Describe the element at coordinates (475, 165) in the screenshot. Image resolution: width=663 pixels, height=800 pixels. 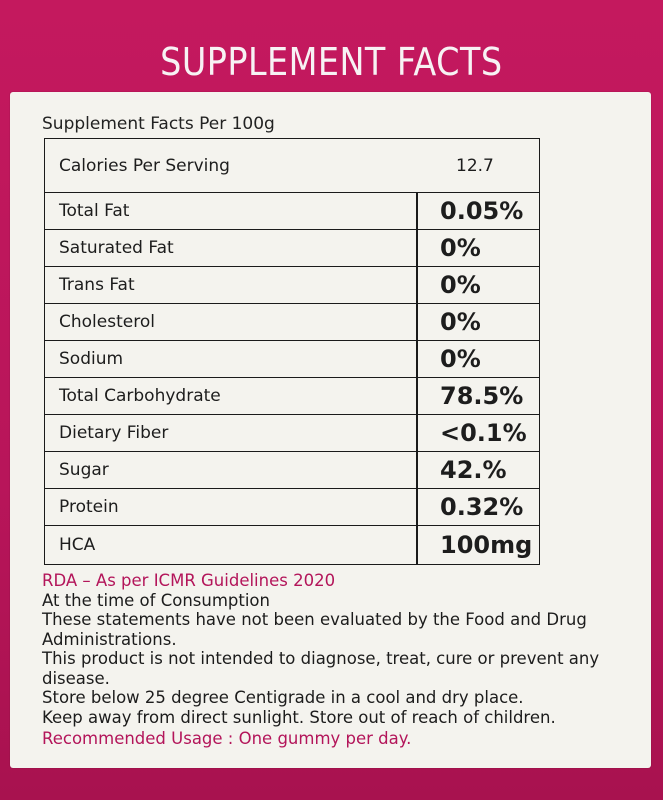
I see `calories-value: 12.7` at that location.